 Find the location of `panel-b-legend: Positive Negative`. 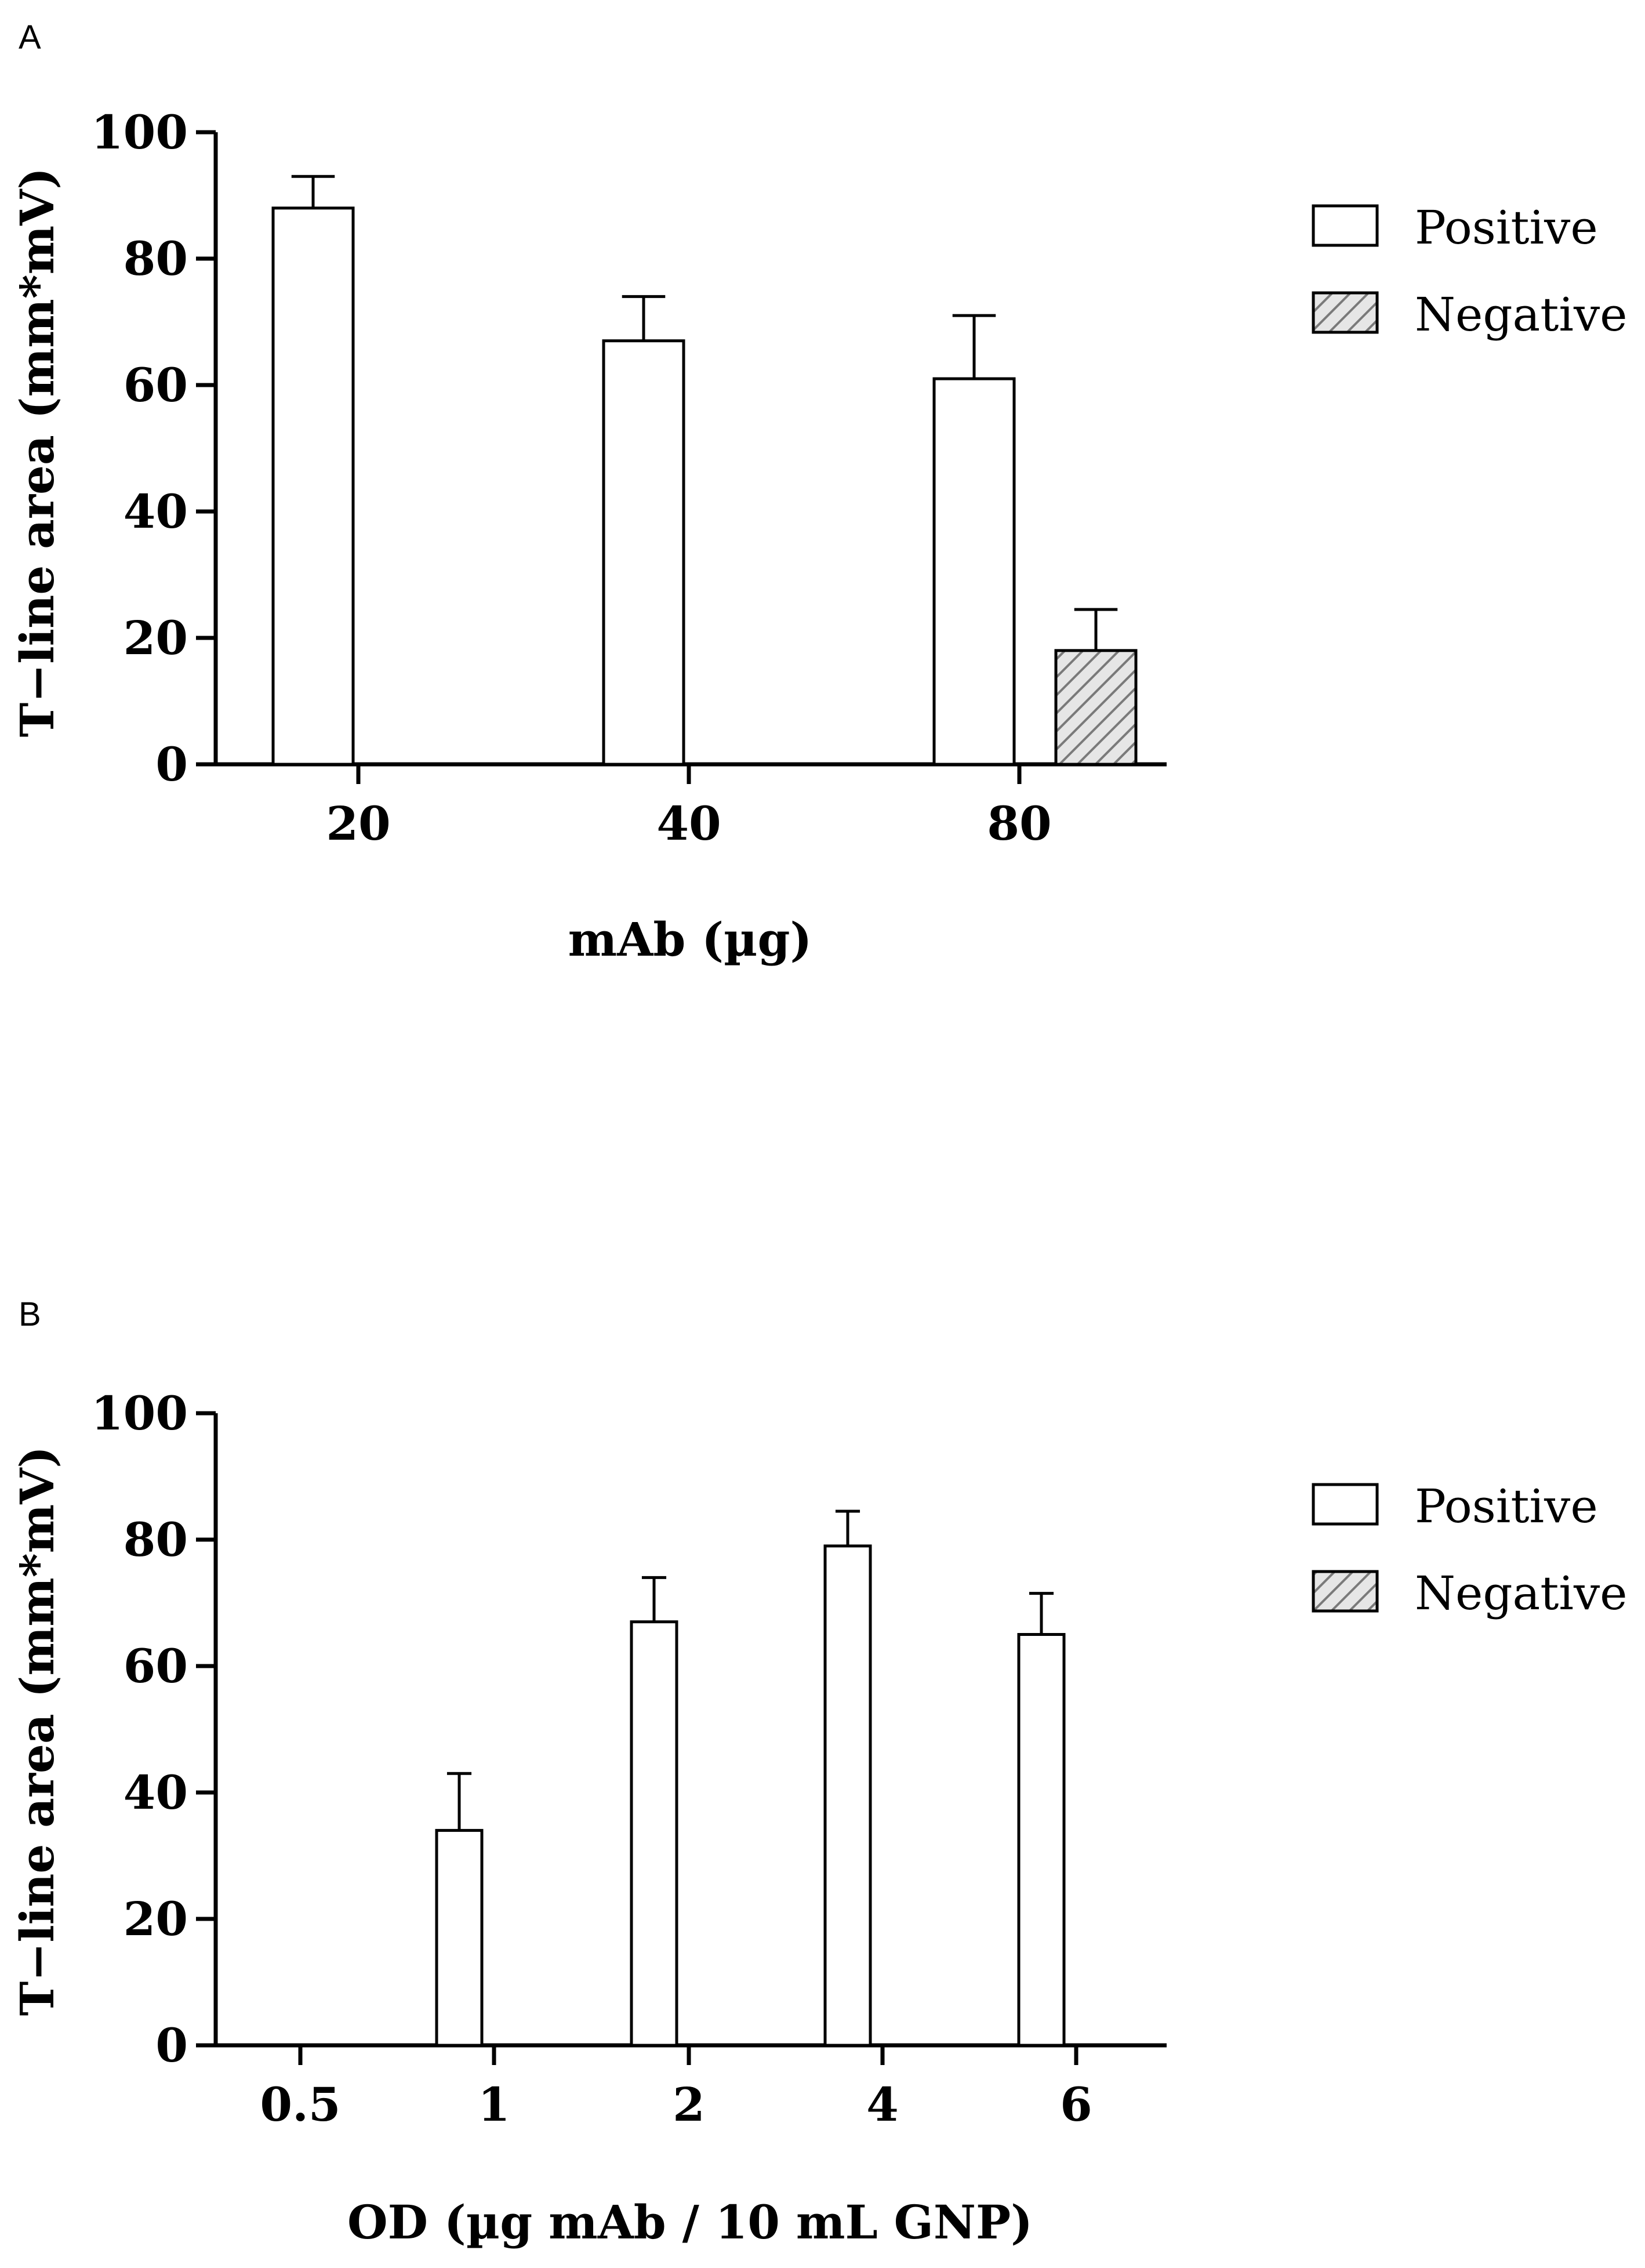

panel-b-legend: Positive Negative is located at coordinates (1470, 1549).